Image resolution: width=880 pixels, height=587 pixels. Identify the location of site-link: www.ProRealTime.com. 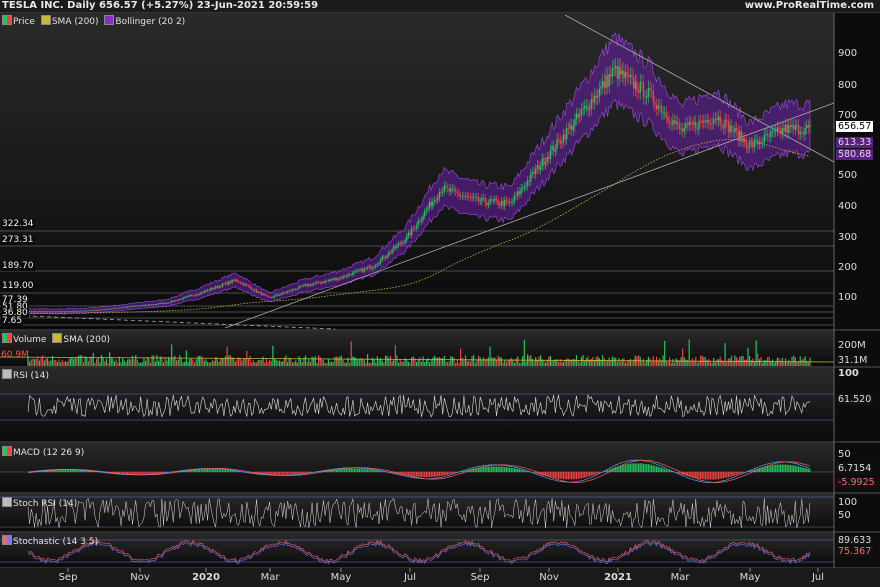
(809, 5).